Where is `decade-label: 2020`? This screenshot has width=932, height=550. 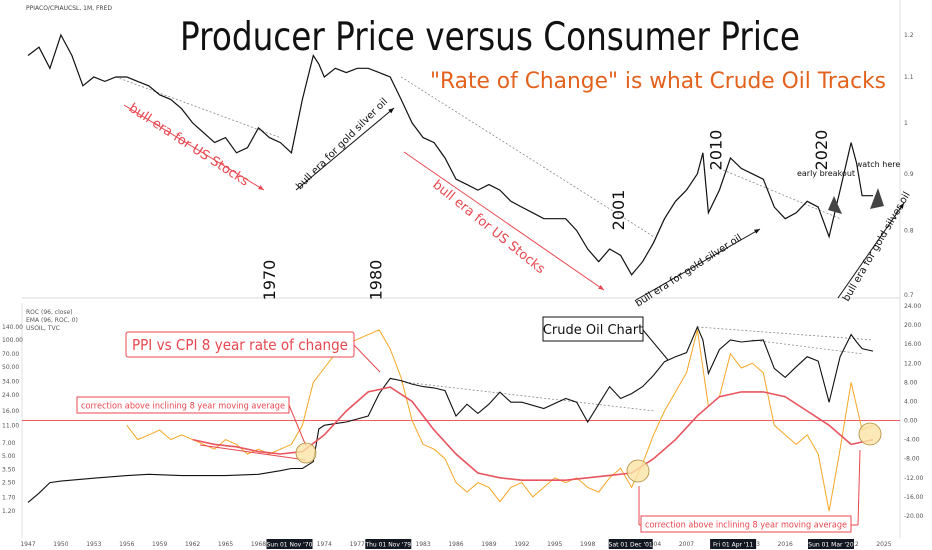
decade-label: 2020 is located at coordinates (821, 150).